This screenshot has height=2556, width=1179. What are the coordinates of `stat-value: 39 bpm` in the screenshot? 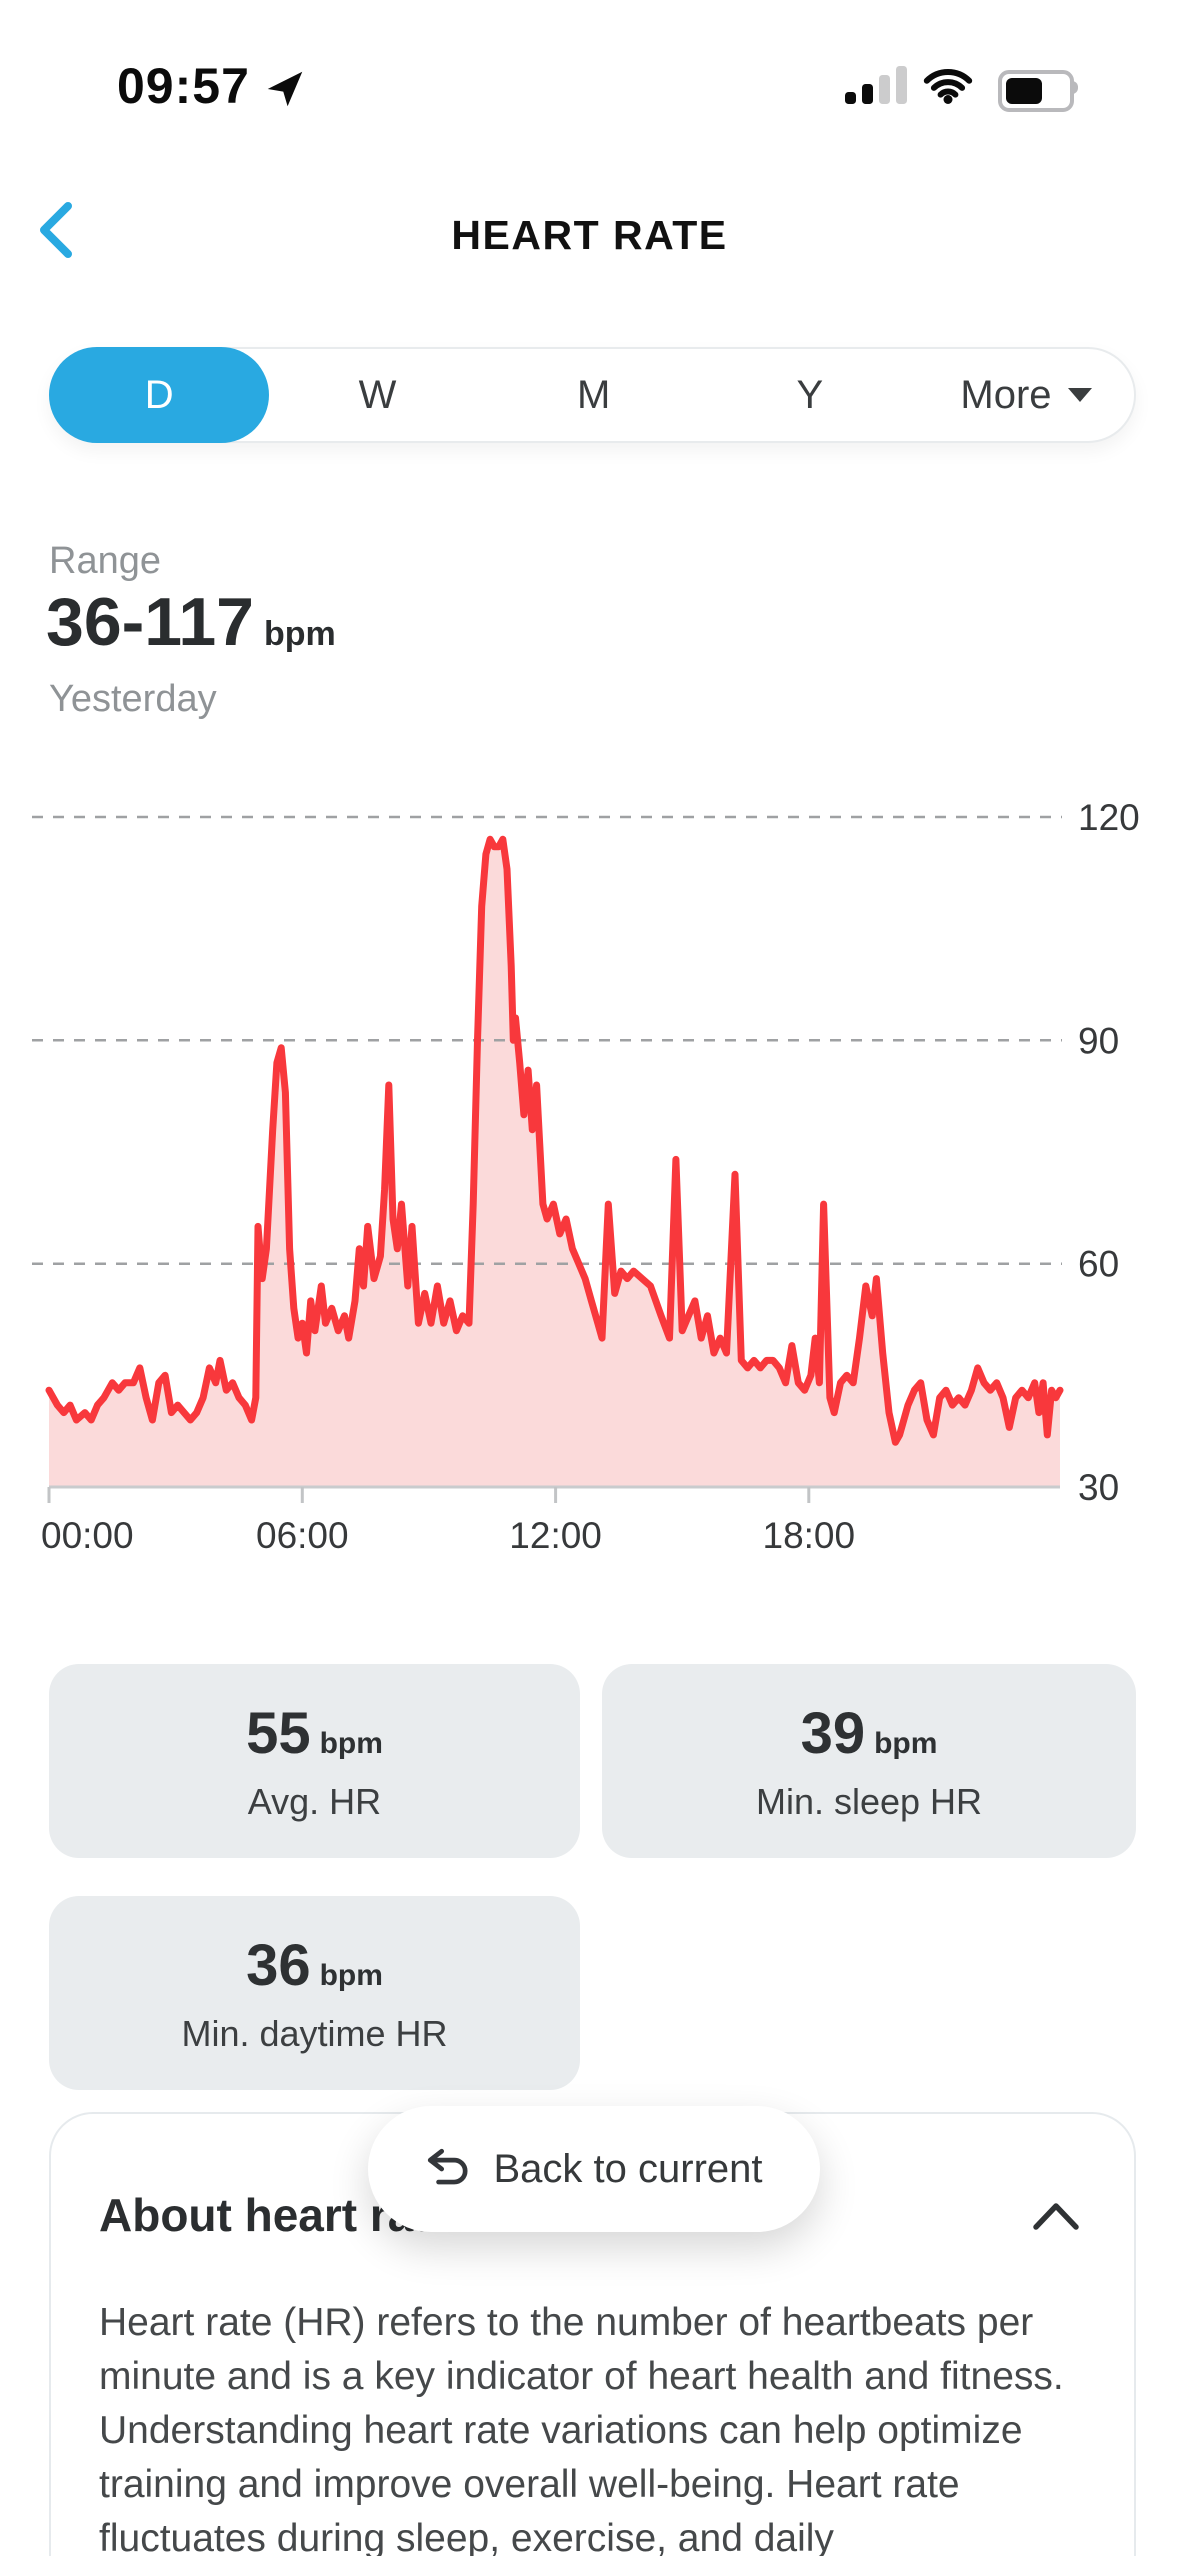 It's located at (869, 1733).